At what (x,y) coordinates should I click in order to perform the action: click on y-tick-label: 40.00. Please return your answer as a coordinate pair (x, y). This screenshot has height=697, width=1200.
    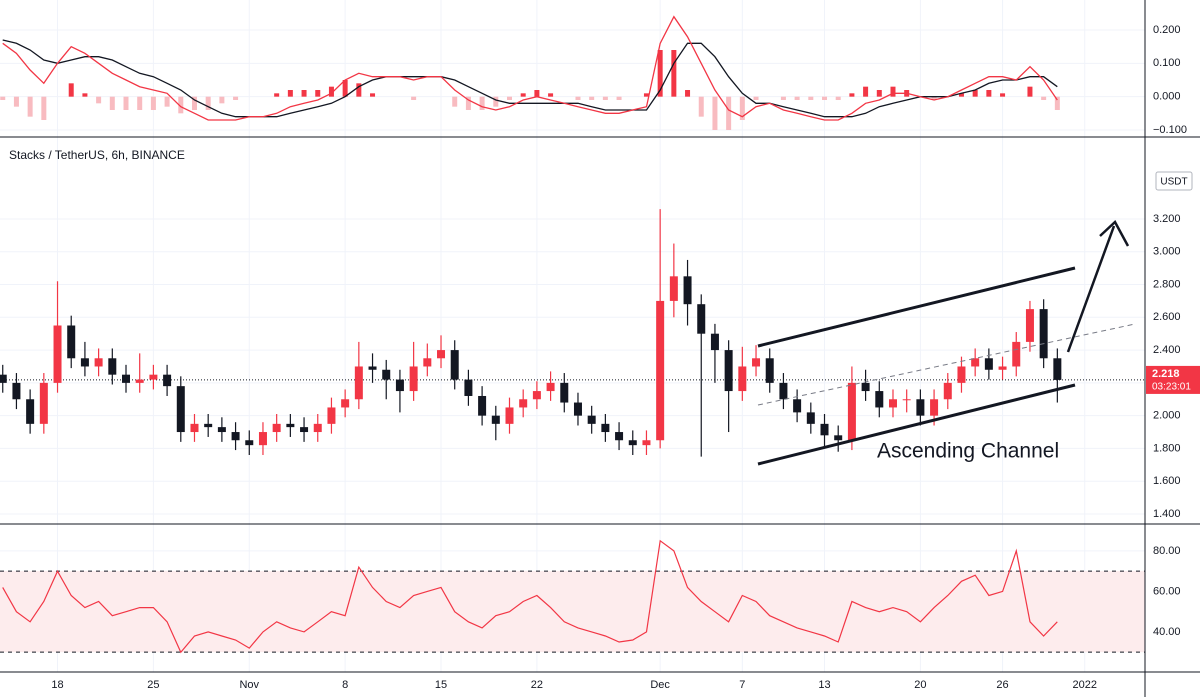
    Looking at the image, I should click on (1167, 632).